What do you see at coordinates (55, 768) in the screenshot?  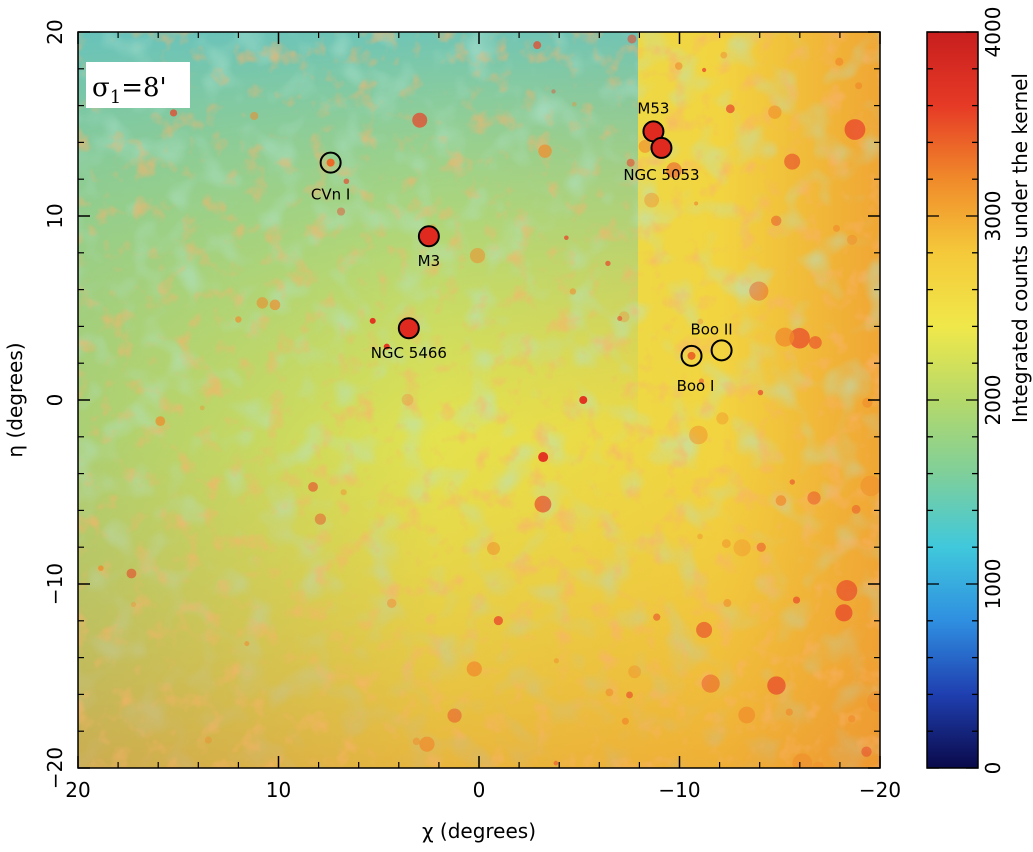 I see `y-tick-label: −20` at bounding box center [55, 768].